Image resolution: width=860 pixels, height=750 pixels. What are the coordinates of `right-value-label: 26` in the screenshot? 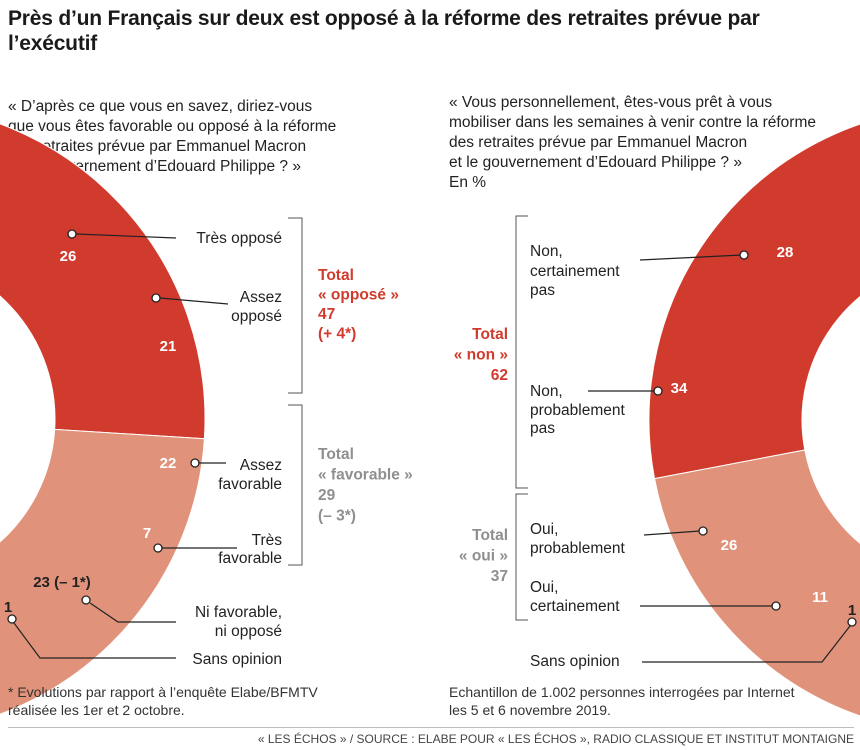 It's located at (729, 545).